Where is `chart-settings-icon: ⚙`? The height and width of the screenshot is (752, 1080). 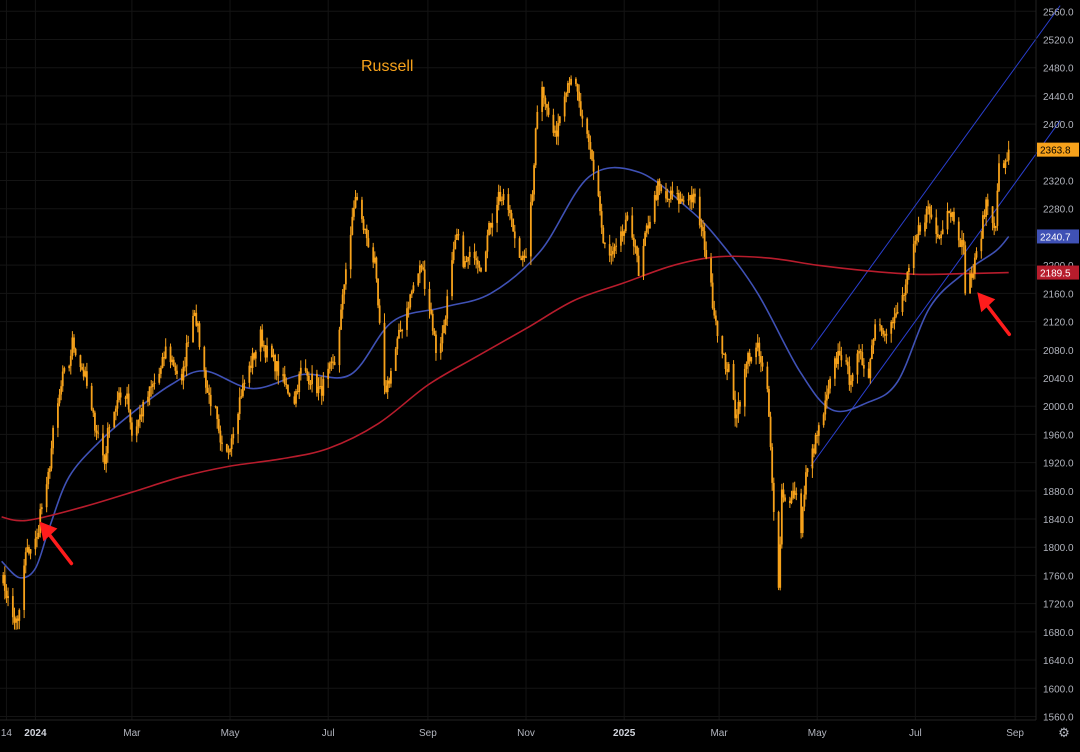 chart-settings-icon: ⚙ is located at coordinates (1064, 732).